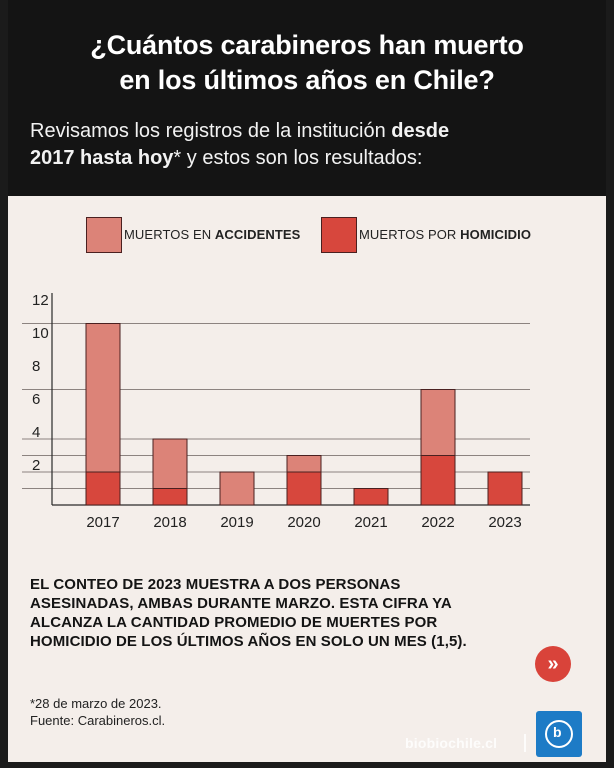  I want to click on x-tick-label-2017: 2017, so click(102, 522).